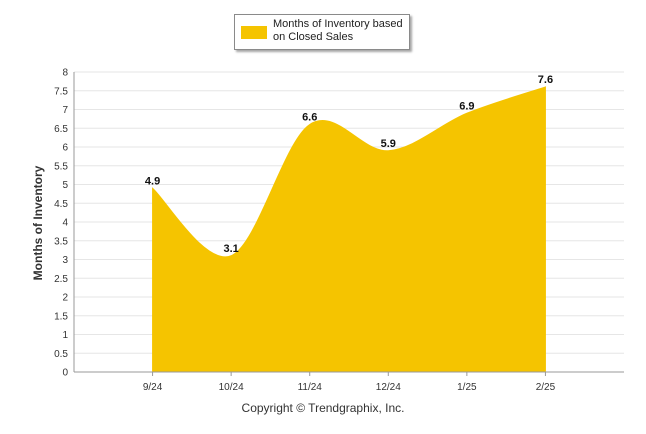  What do you see at coordinates (61, 166) in the screenshot?
I see `y-tick-label: 5.5` at bounding box center [61, 166].